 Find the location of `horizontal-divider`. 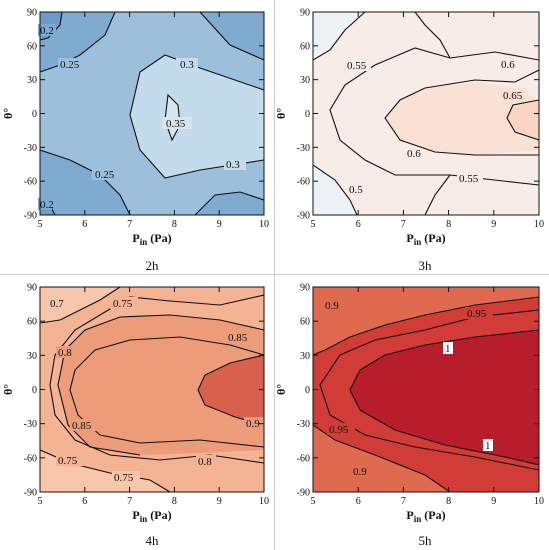

horizontal-divider is located at coordinates (274, 274).